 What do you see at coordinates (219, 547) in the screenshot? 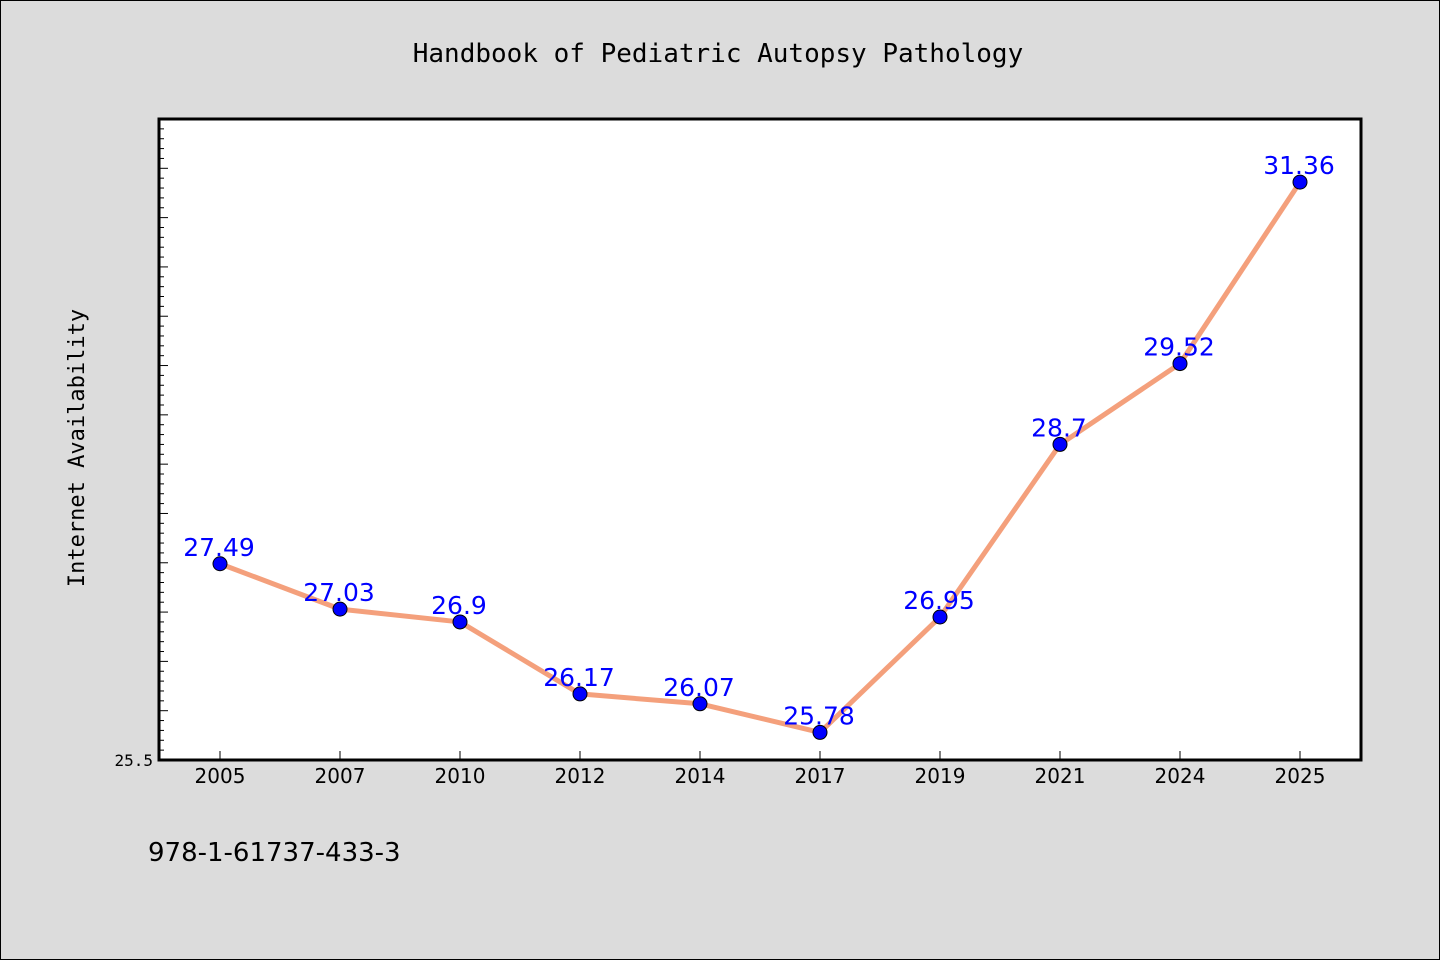
I see `data-label: 27.49` at bounding box center [219, 547].